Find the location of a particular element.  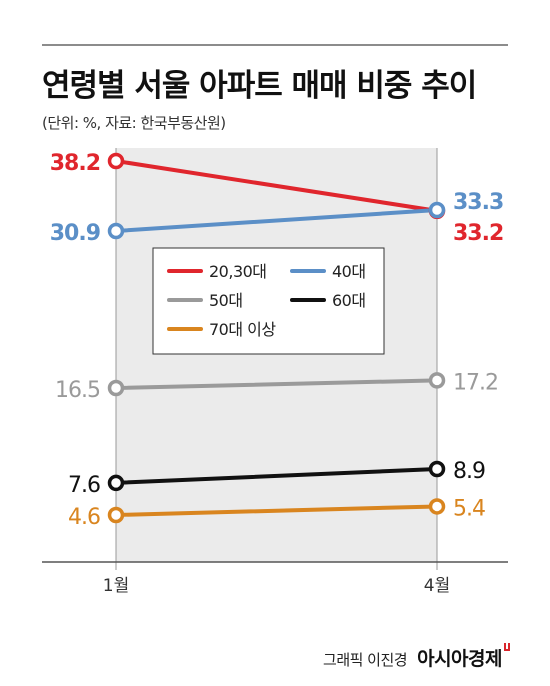

data-label: 7.6 is located at coordinates (84, 485).